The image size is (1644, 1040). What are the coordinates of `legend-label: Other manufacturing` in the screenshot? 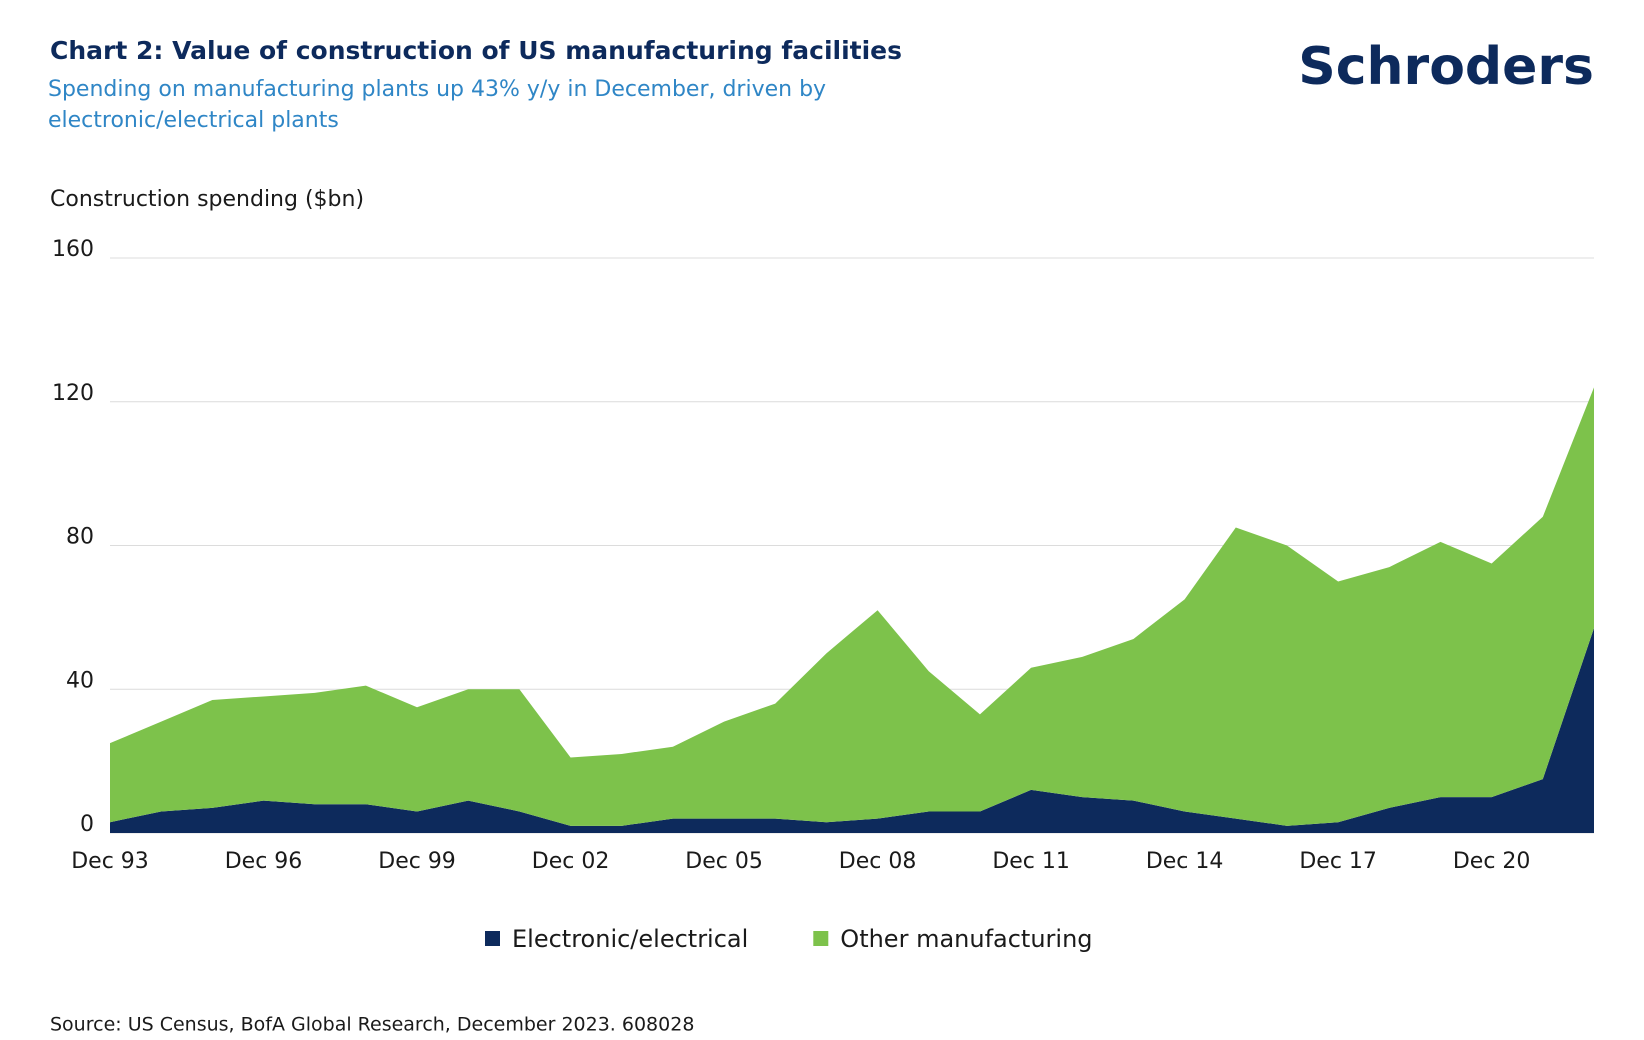 It's located at (966, 939).